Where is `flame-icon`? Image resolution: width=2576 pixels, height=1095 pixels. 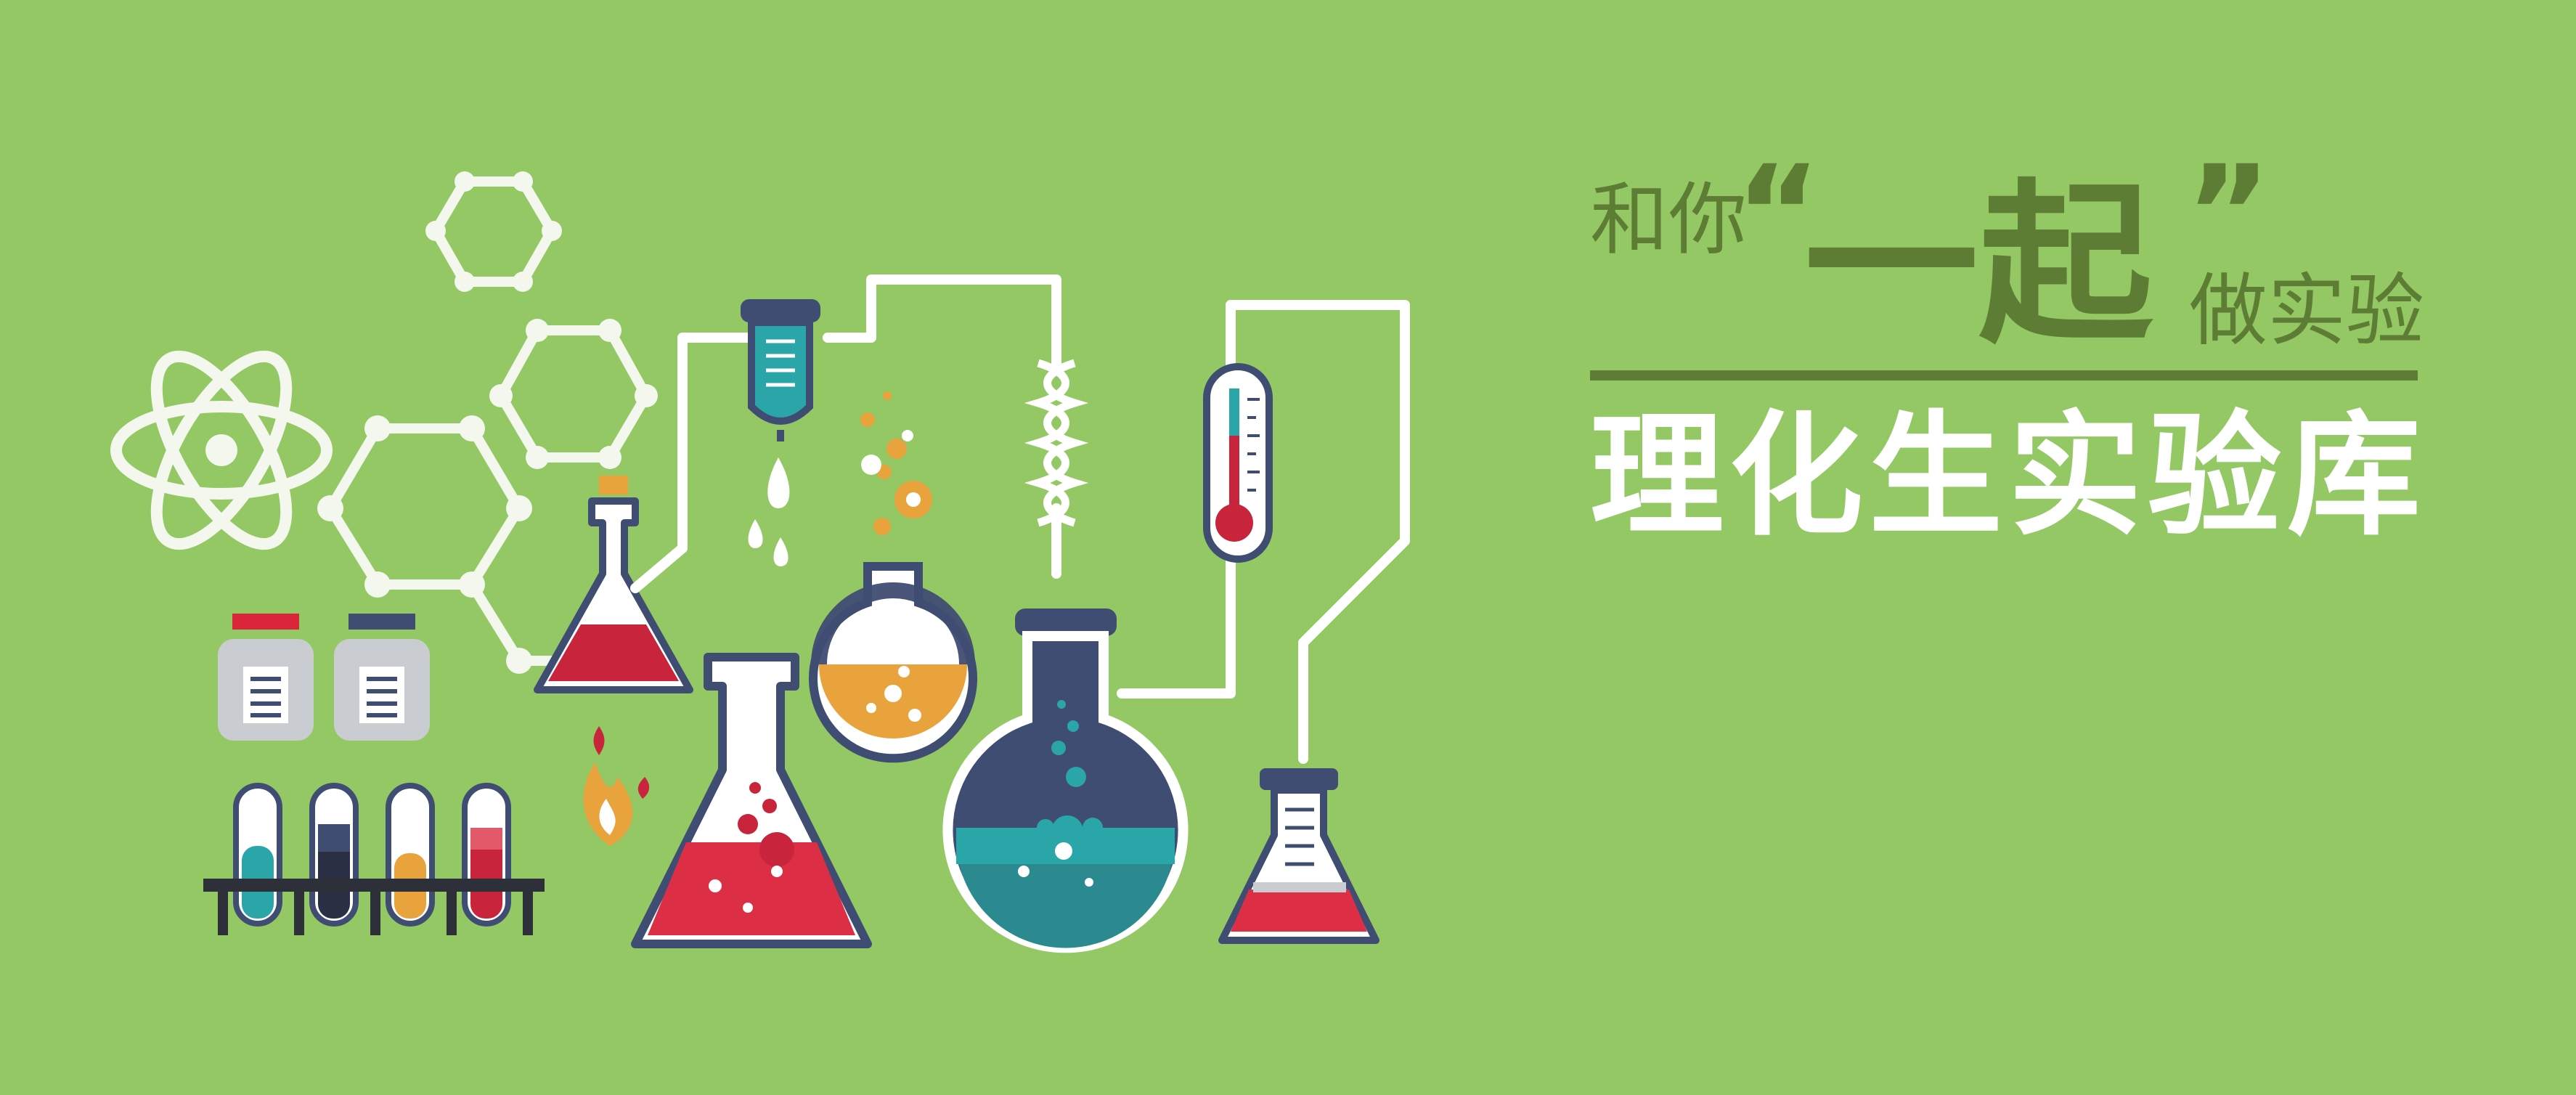
flame-icon is located at coordinates (616, 786).